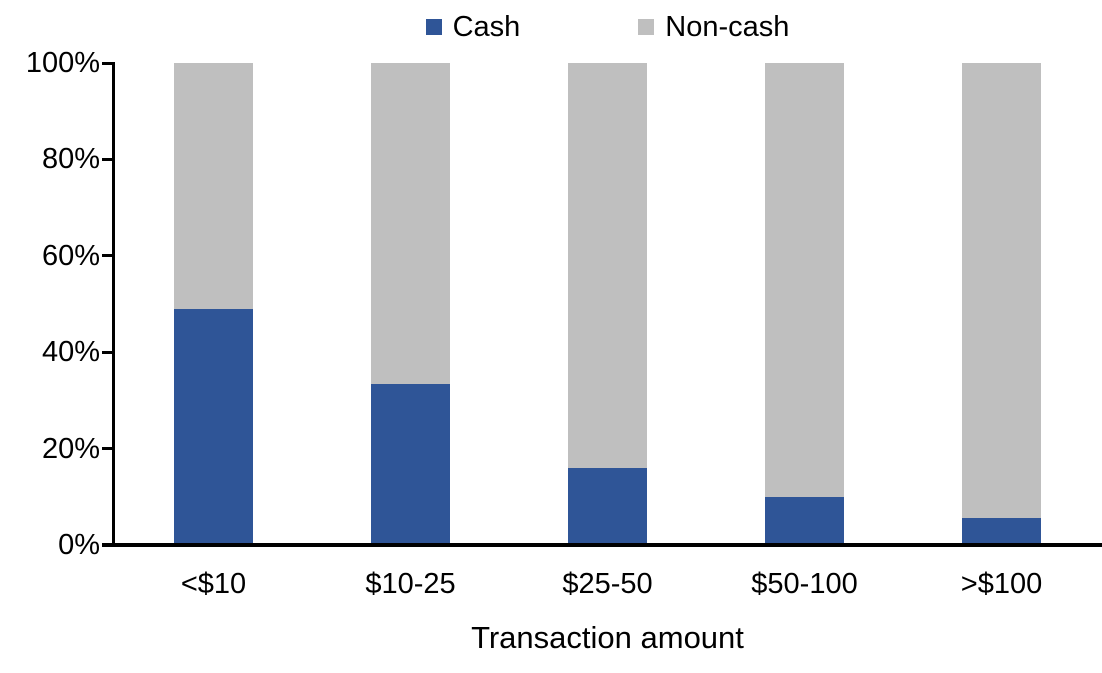 This screenshot has height=673, width=1102. What do you see at coordinates (607, 27) in the screenshot?
I see `chart-legend: Cash Non-cash` at bounding box center [607, 27].